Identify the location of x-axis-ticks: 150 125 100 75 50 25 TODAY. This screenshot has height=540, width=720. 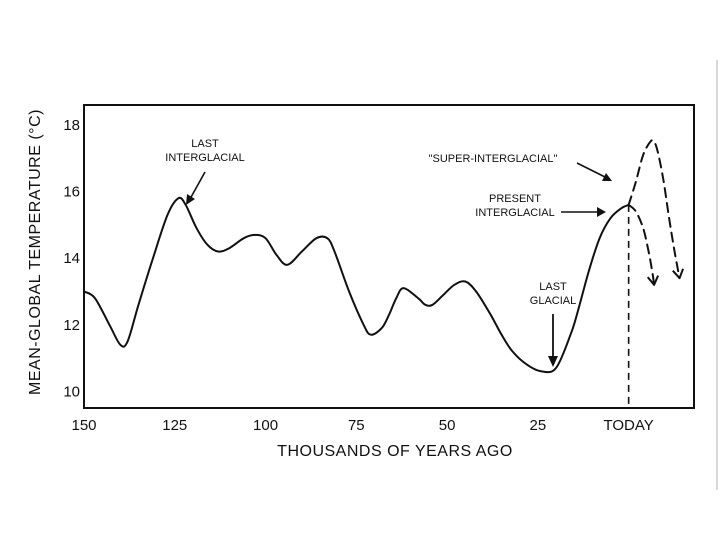
(362, 425).